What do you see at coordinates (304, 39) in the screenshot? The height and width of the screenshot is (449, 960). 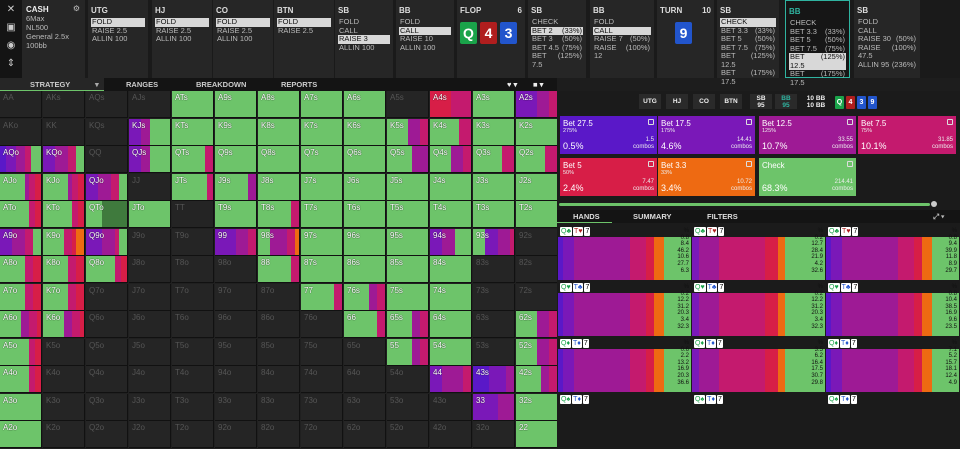 I see `position-btn: BTN FOLD RAISE 2.5` at bounding box center [304, 39].